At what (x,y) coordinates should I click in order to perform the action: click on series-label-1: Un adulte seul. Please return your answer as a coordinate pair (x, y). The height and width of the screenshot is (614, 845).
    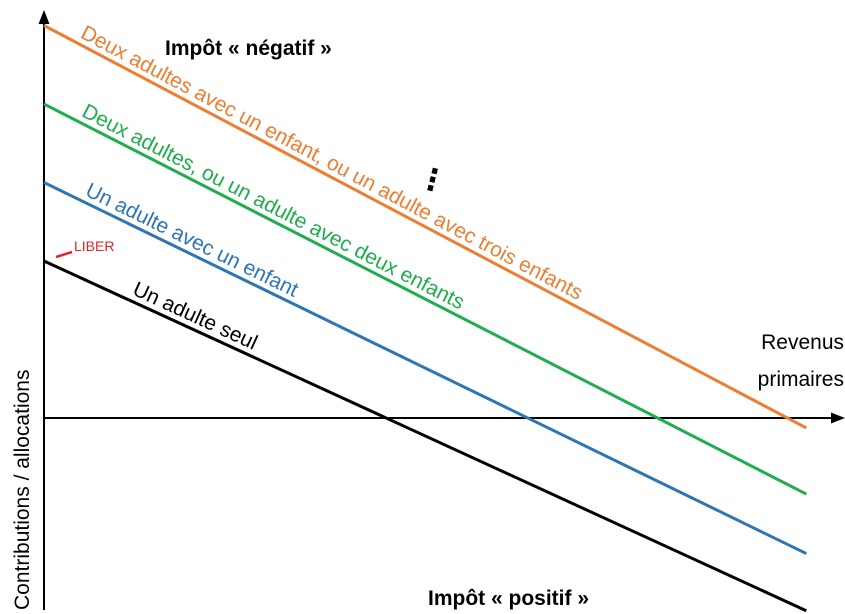
    Looking at the image, I should click on (195, 316).